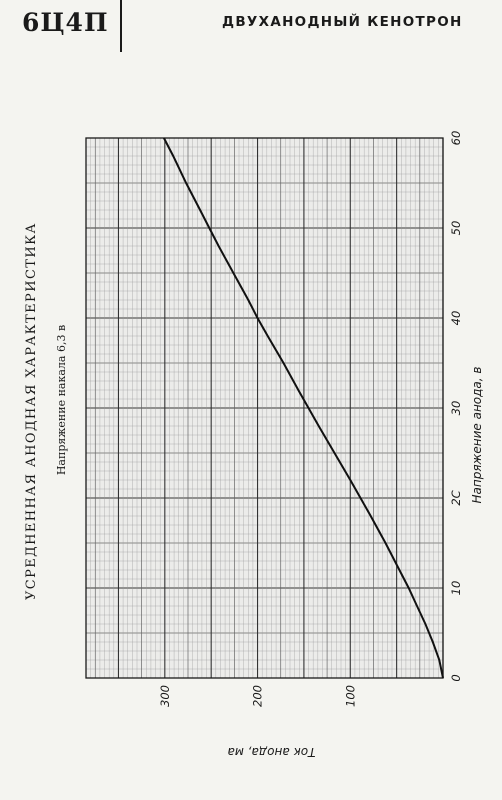 The height and width of the screenshot is (800, 502). I want to click on page-header: 6Ц4П ДВУХАНОДНЫЙ КЕНОТРОН, so click(251, 26).